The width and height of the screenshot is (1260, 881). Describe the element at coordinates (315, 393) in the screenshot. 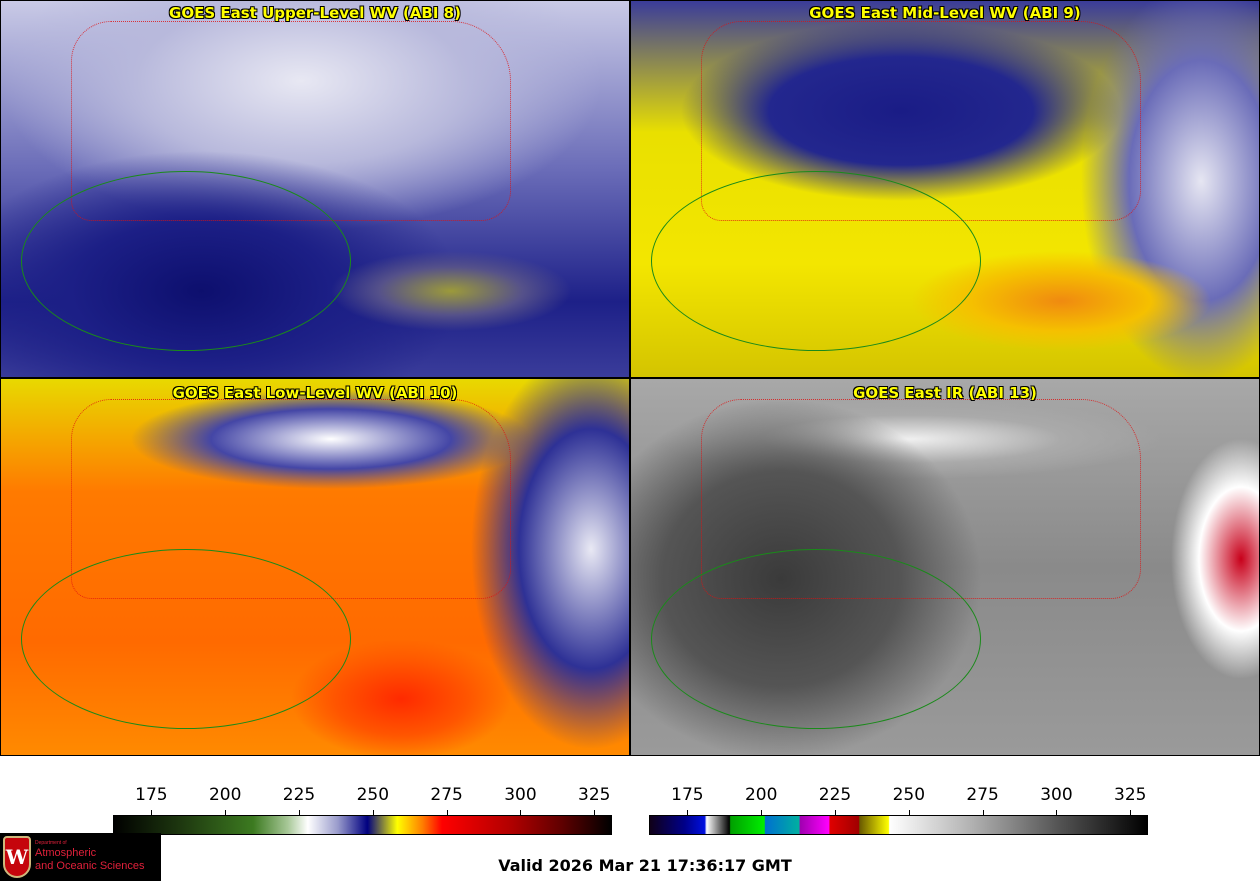

I see `panel-title: GOES East Low-Level WV (ABI 10)` at that location.